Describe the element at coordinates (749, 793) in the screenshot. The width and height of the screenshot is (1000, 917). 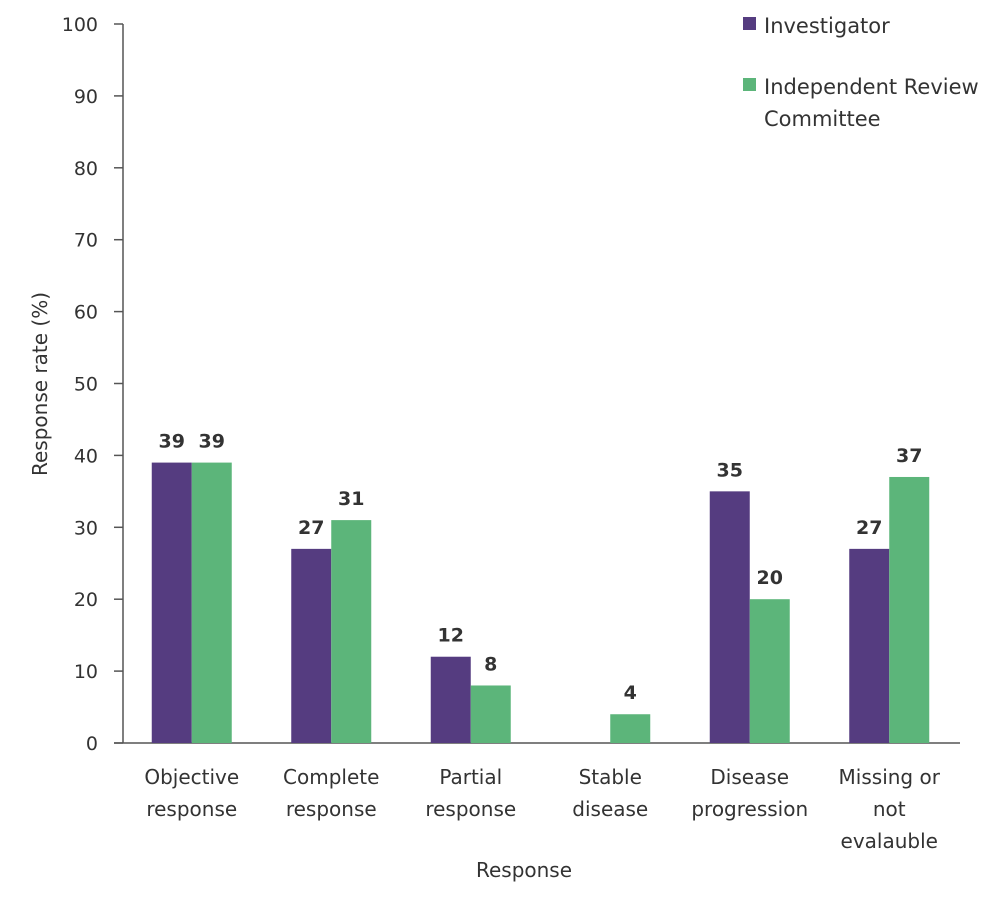
I see `x-tick-label: Disease progression` at that location.